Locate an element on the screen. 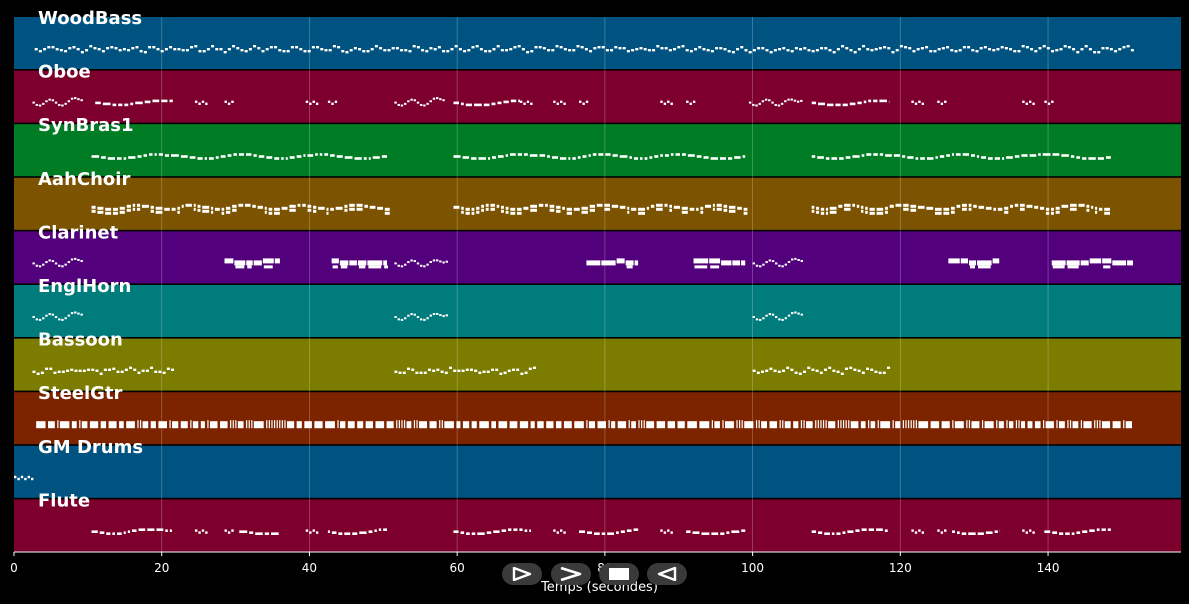 The height and width of the screenshot is (604, 1189). x-tick-label: 120 is located at coordinates (900, 568).